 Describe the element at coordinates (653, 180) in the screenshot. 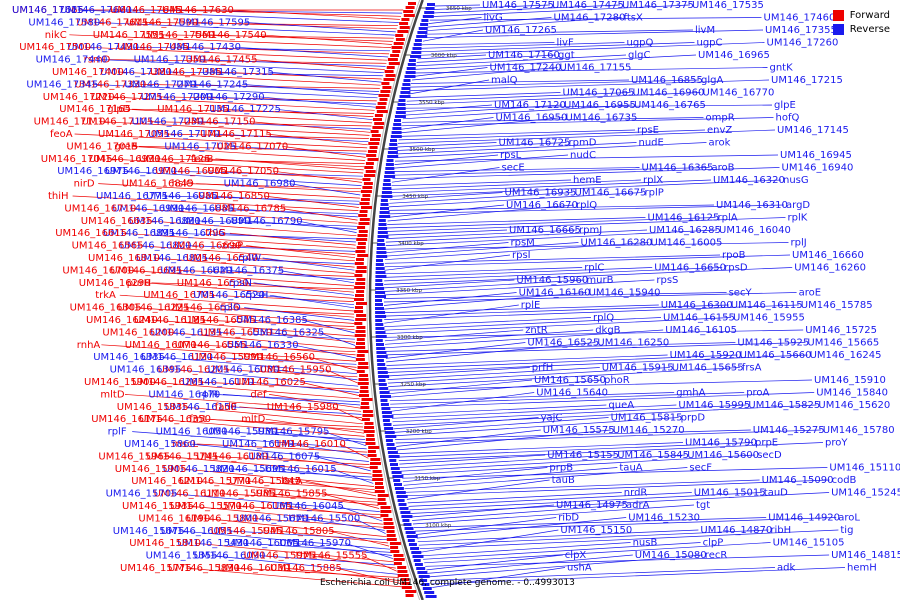

I see `gene-label: rplX` at that location.